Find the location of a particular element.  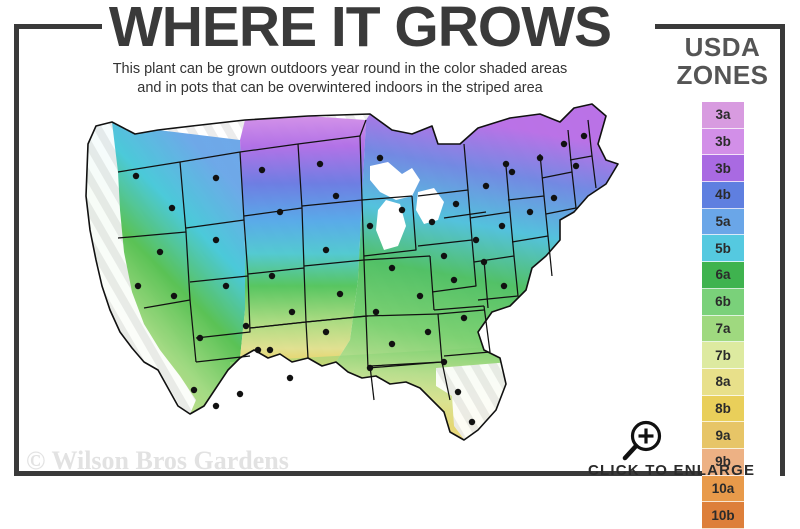

zone-swatch-9b-13: 9b is located at coordinates (723, 462).